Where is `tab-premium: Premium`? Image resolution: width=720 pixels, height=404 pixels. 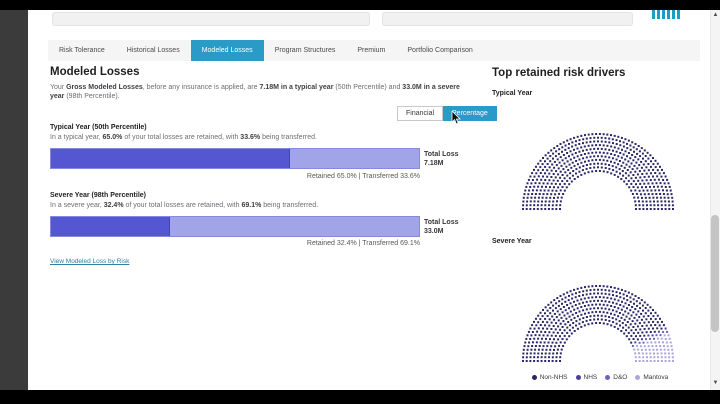
tab-premium: Premium is located at coordinates (371, 50).